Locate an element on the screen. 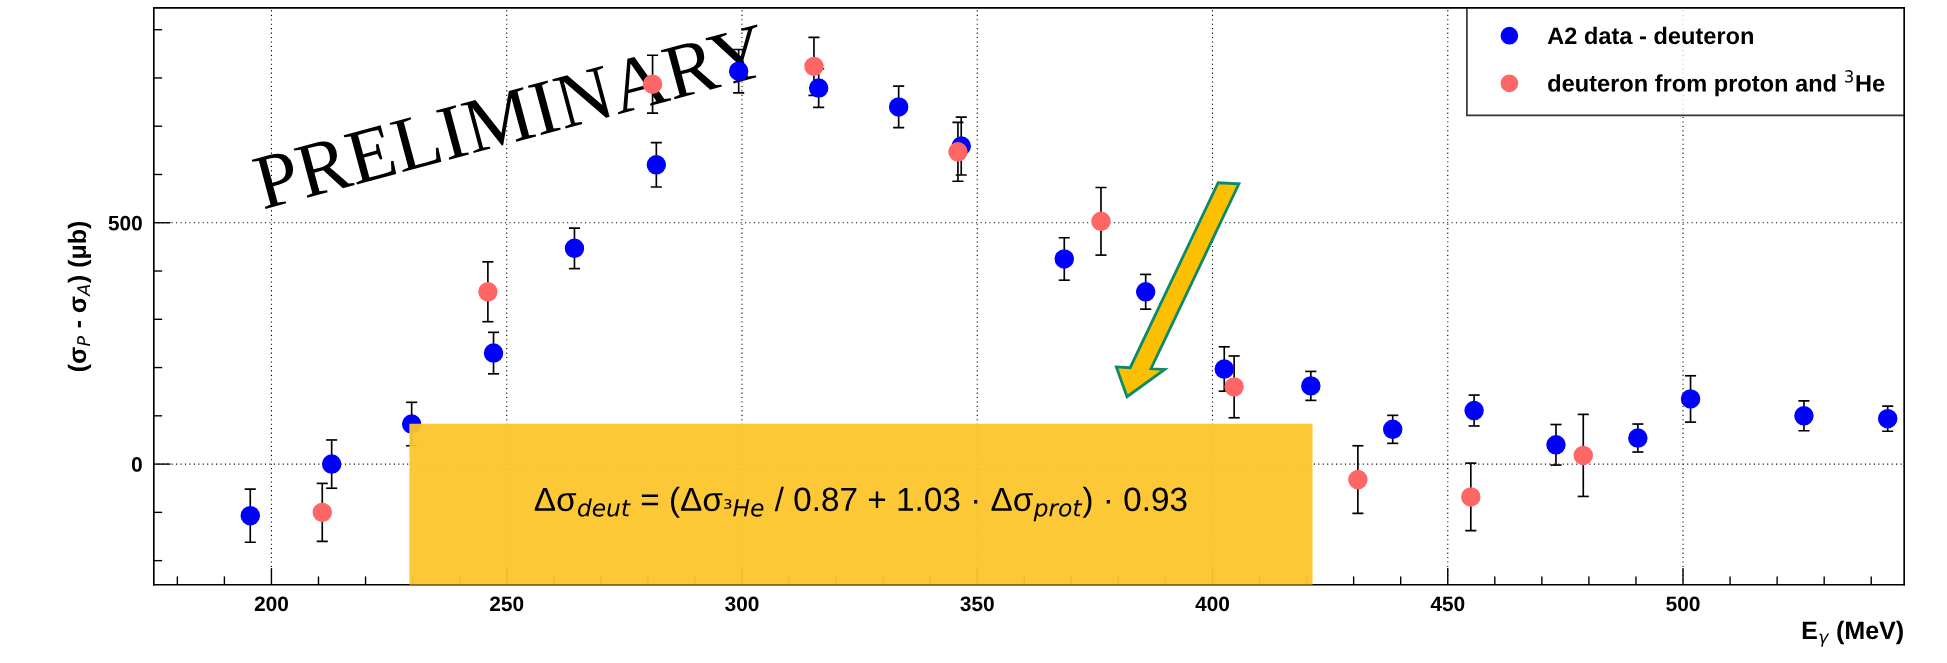 The height and width of the screenshot is (663, 1947). y-tick-label: 0 is located at coordinates (136, 464).